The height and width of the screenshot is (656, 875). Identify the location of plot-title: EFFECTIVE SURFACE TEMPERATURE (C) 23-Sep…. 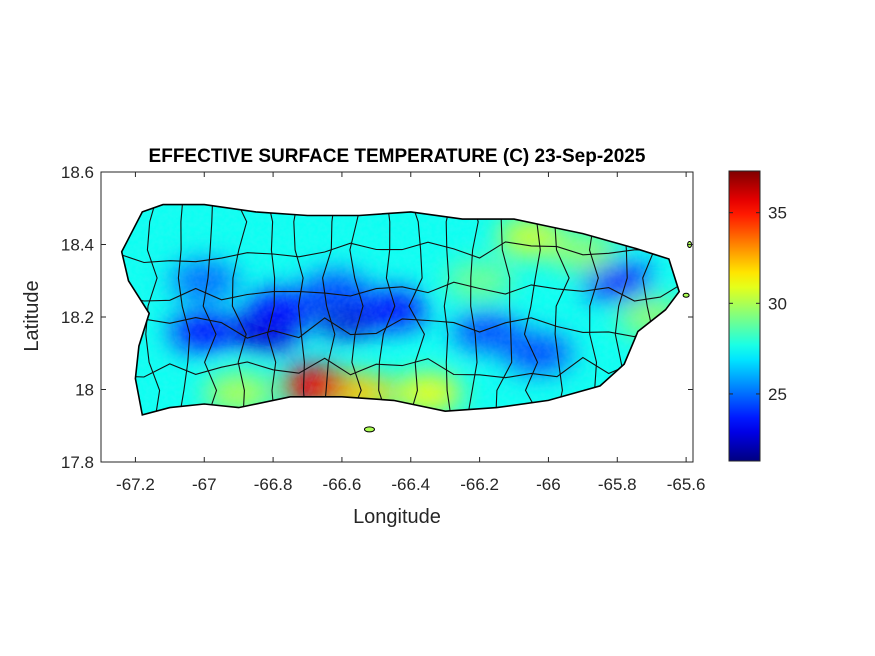
(397, 156).